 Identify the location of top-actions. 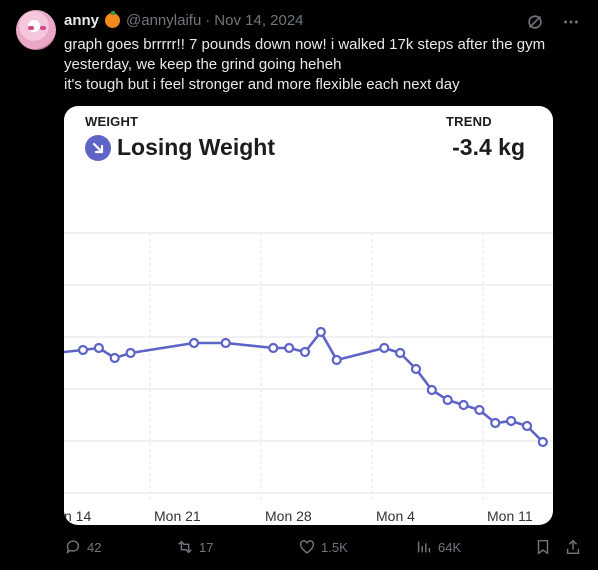
(553, 24).